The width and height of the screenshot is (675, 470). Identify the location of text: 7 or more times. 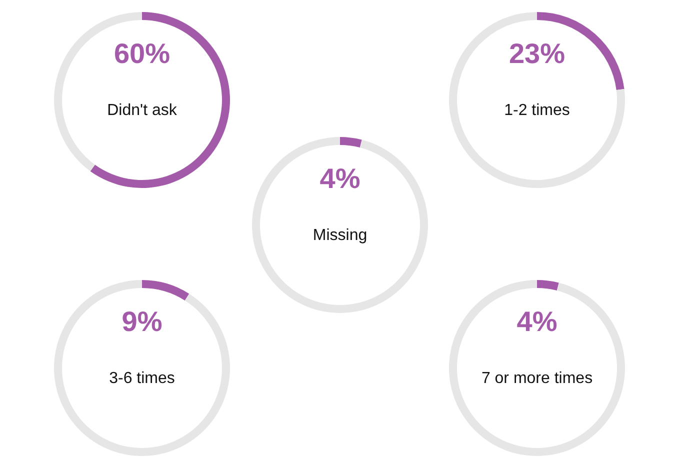
(537, 378).